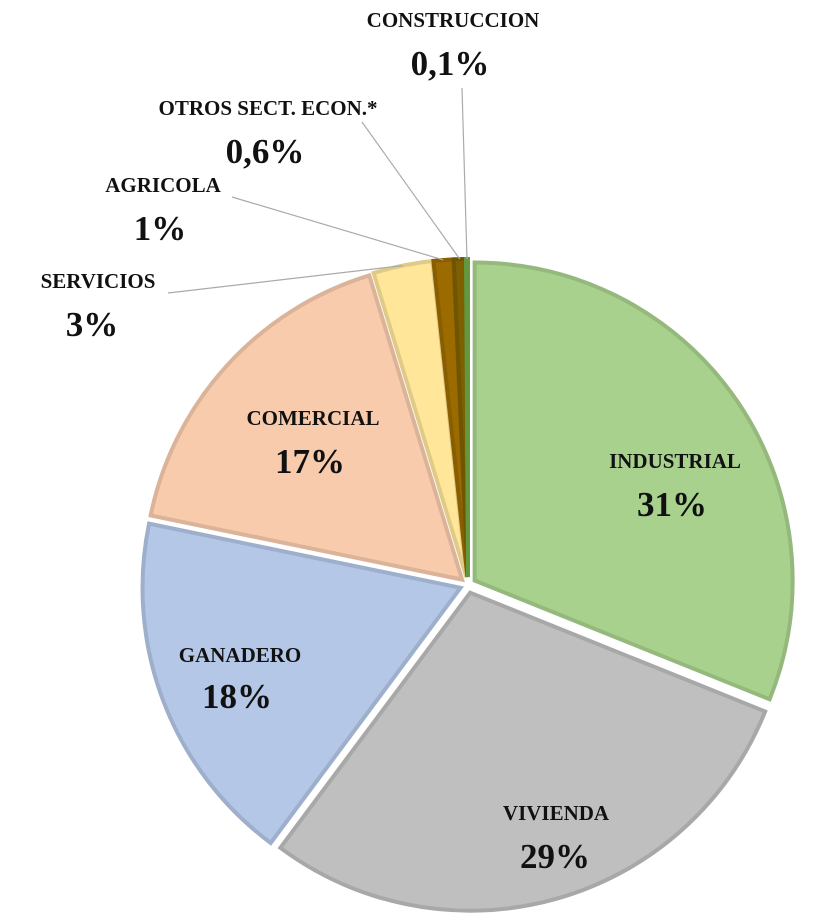 This screenshot has width=818, height=919. I want to click on slice-value-label: 0,1%, so click(450, 63).